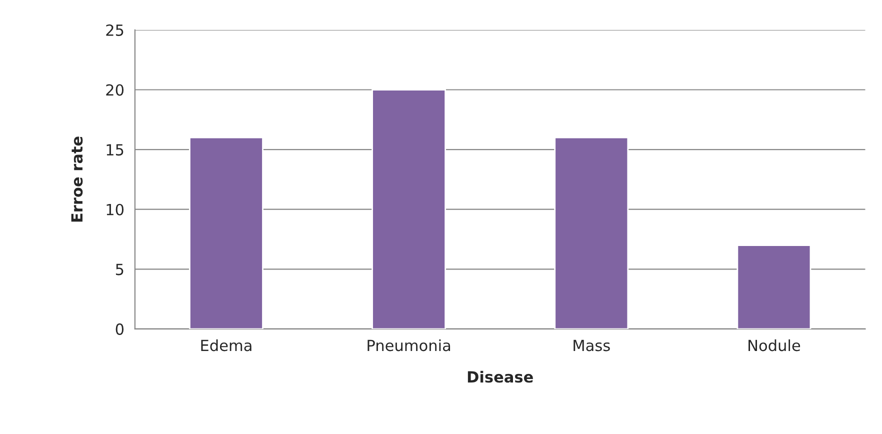  Describe the element at coordinates (500, 376) in the screenshot. I see `x-axis-title: Disease` at that location.